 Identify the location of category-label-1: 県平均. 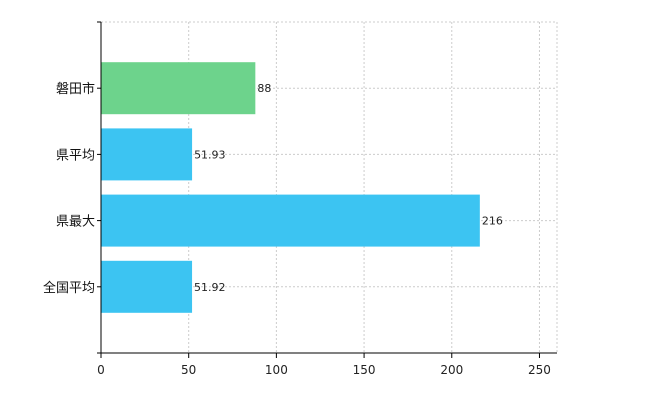
(75, 155).